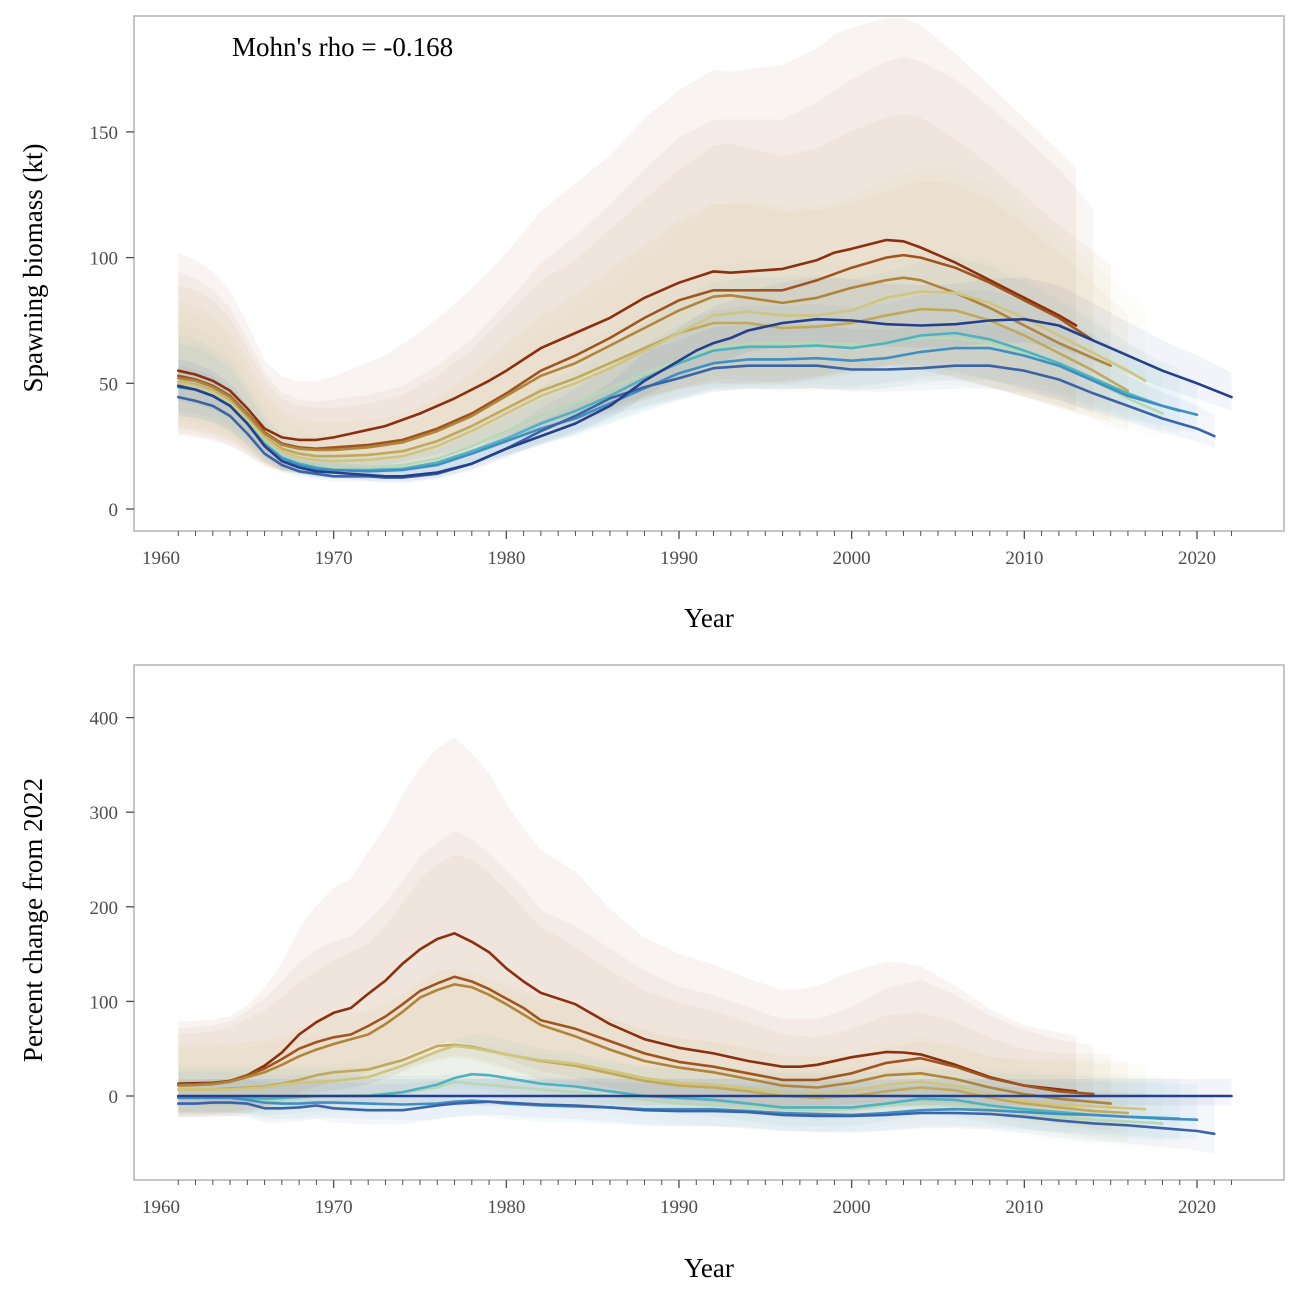  I want to click on y-tick-label-200: 200, so click(104, 908).